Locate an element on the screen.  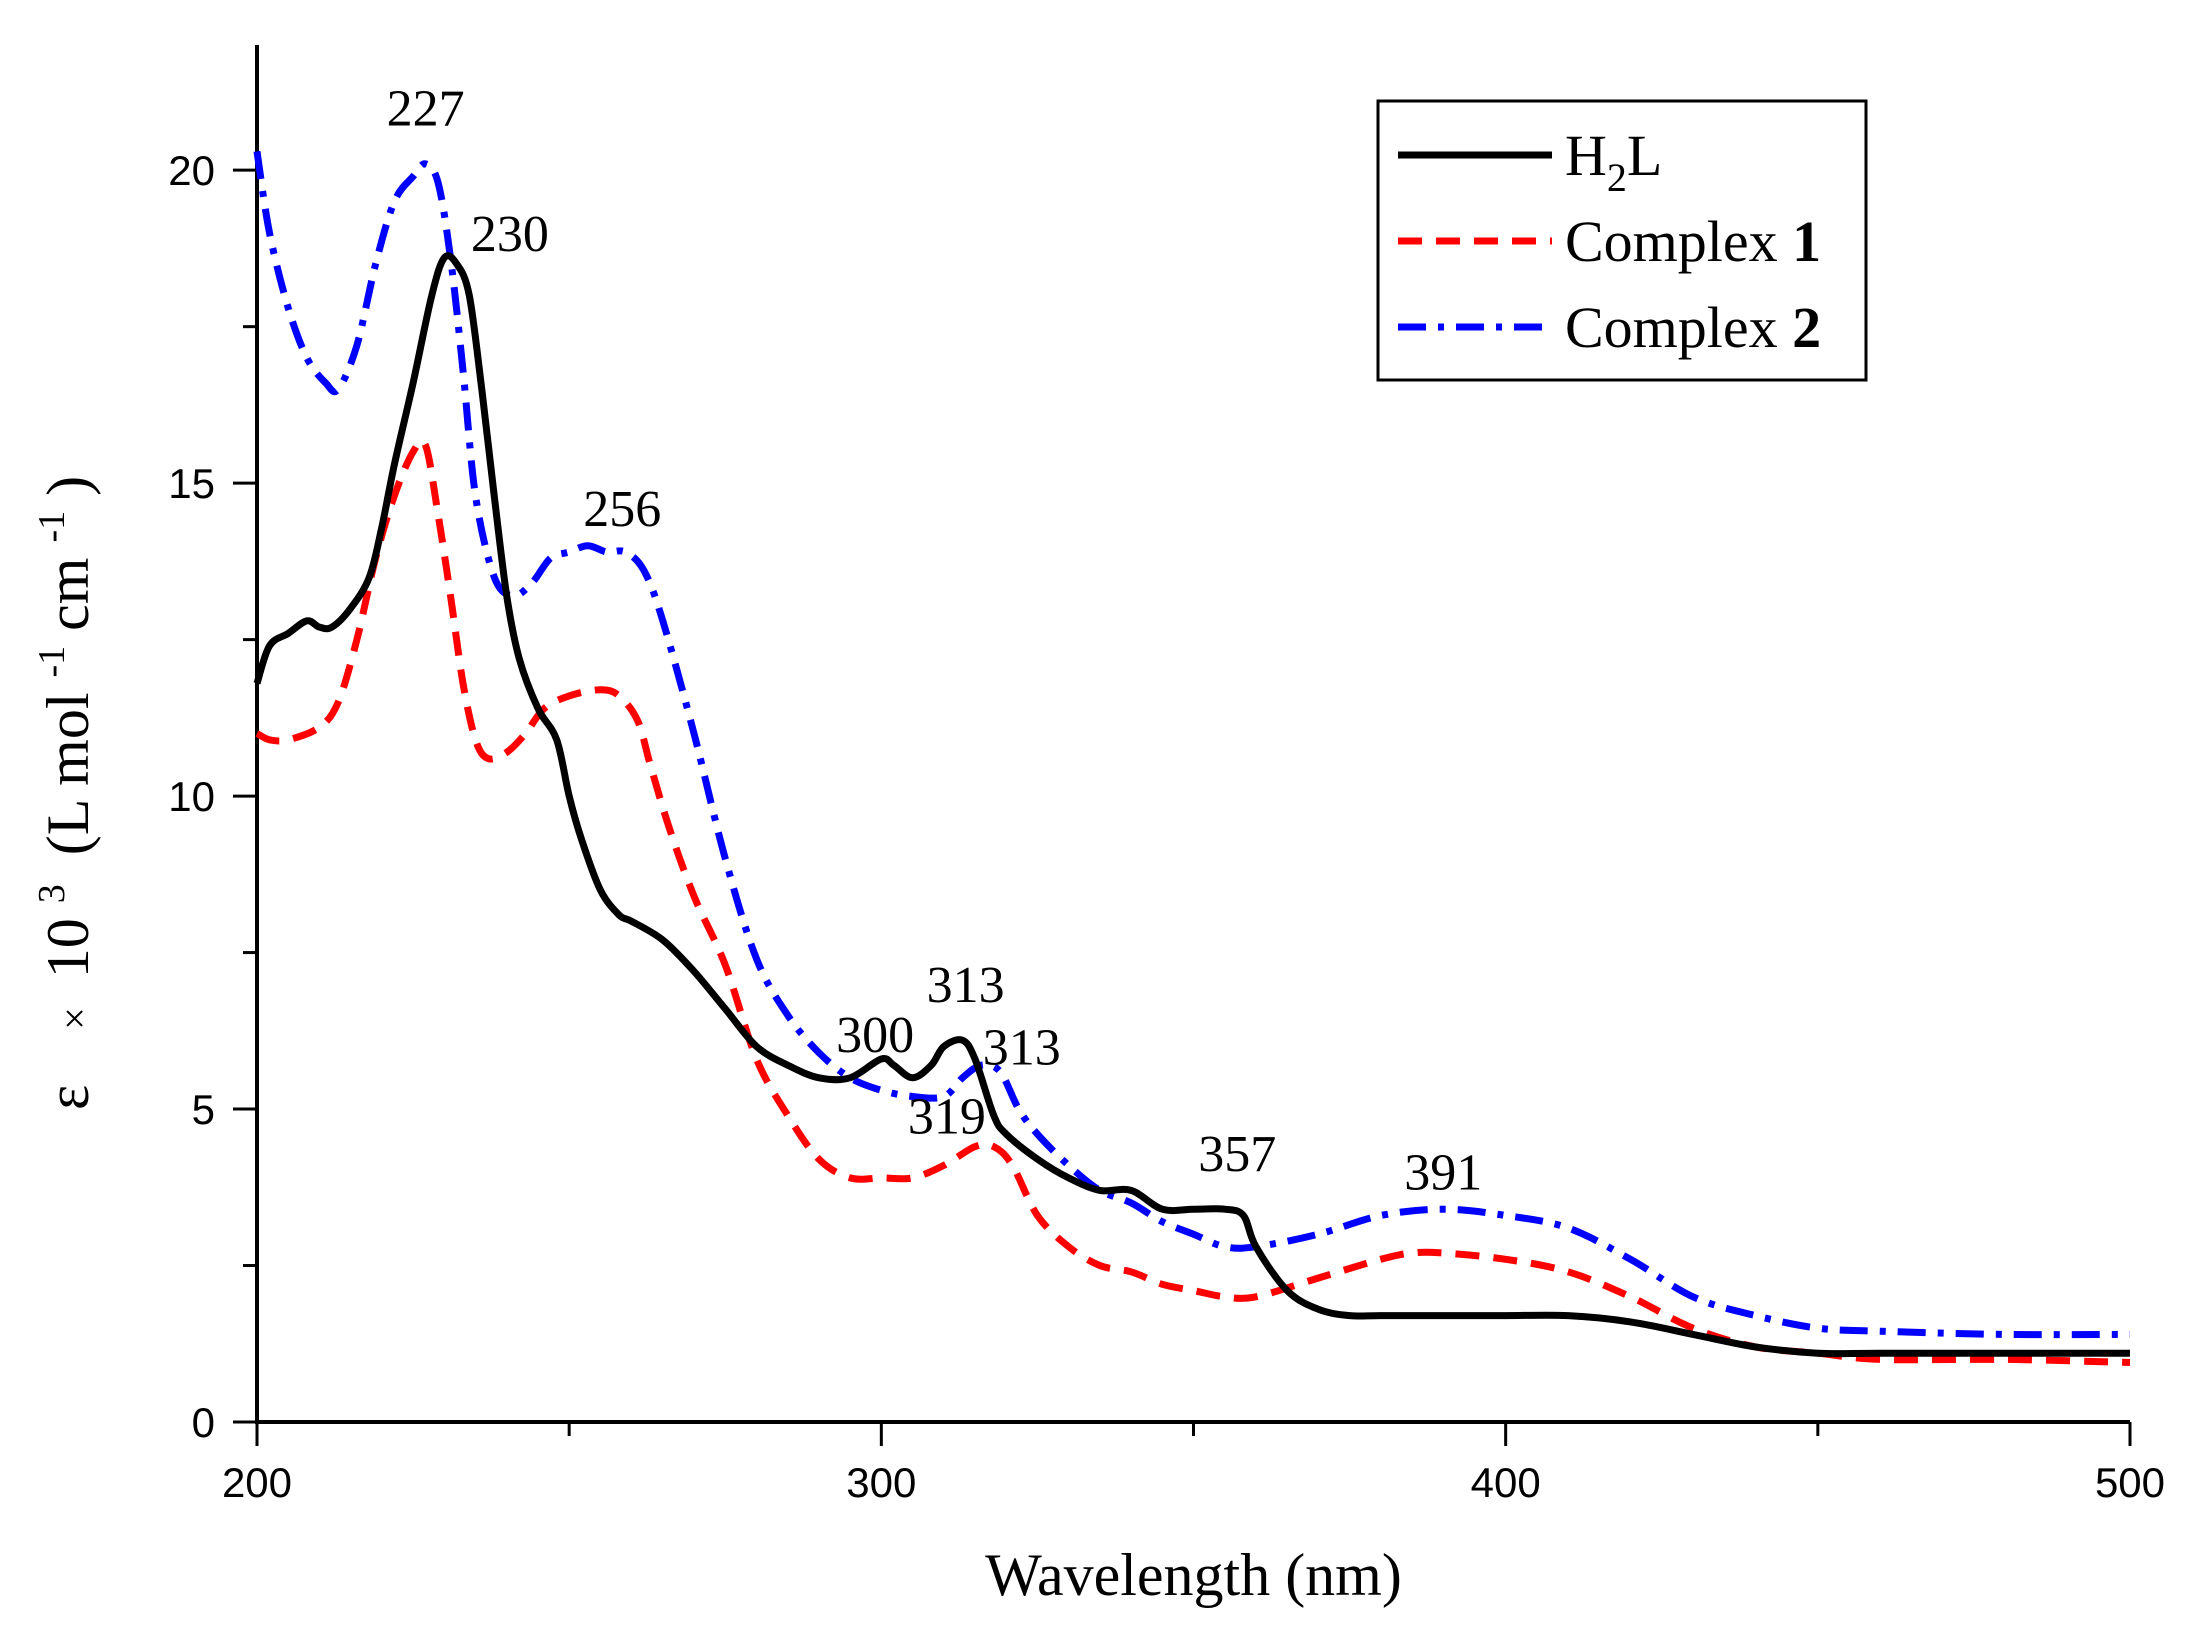
x-axis-title: Wavelength (nm) is located at coordinates (1193, 1575).